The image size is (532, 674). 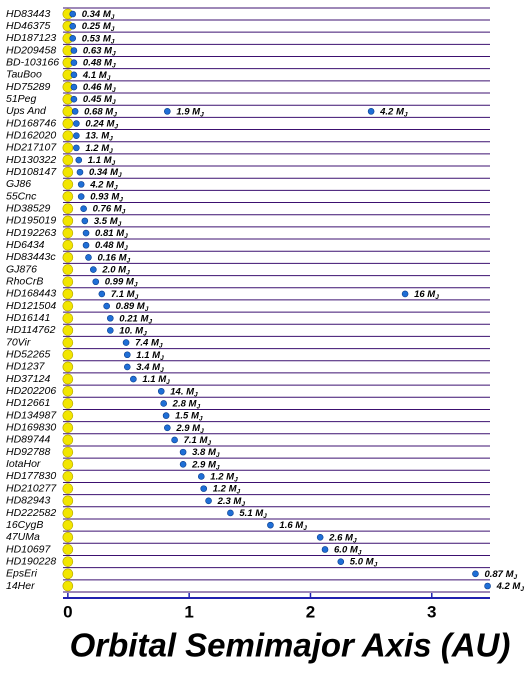 What do you see at coordinates (104, 233) in the screenshot?
I see `mass-value: 0.81` at bounding box center [104, 233].